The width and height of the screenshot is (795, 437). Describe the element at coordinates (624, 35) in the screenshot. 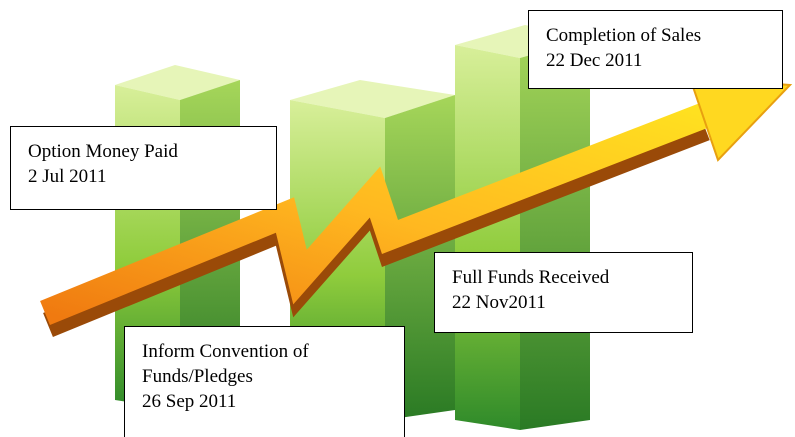

I see `milestone-text: Completion of Sales` at that location.